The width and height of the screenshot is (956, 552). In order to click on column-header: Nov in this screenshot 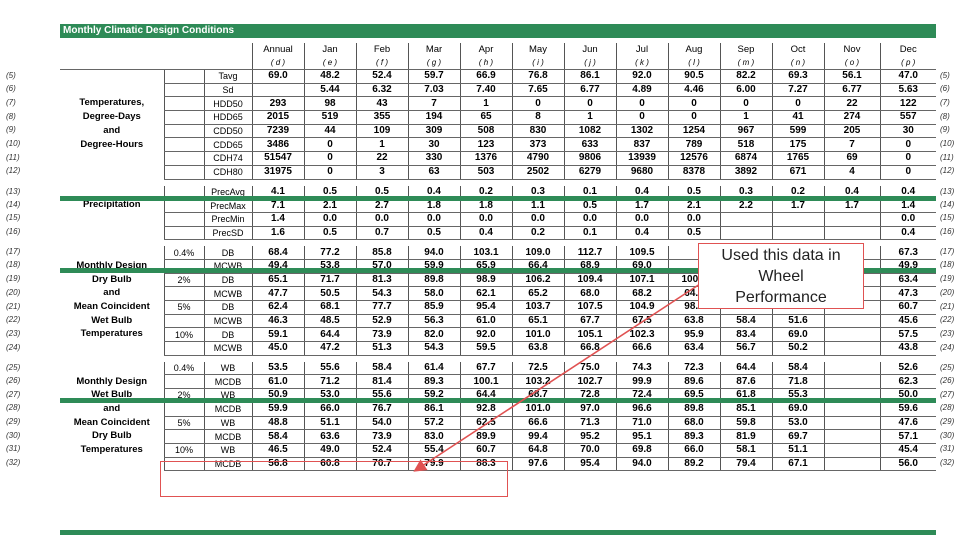, I will do `click(851, 50)`.